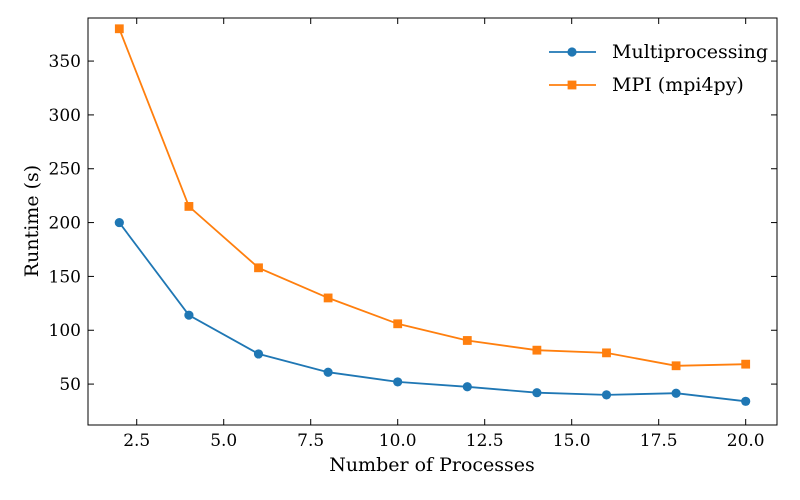 This screenshot has height=500, width=800. I want to click on y-tick-label: 100, so click(65, 331).